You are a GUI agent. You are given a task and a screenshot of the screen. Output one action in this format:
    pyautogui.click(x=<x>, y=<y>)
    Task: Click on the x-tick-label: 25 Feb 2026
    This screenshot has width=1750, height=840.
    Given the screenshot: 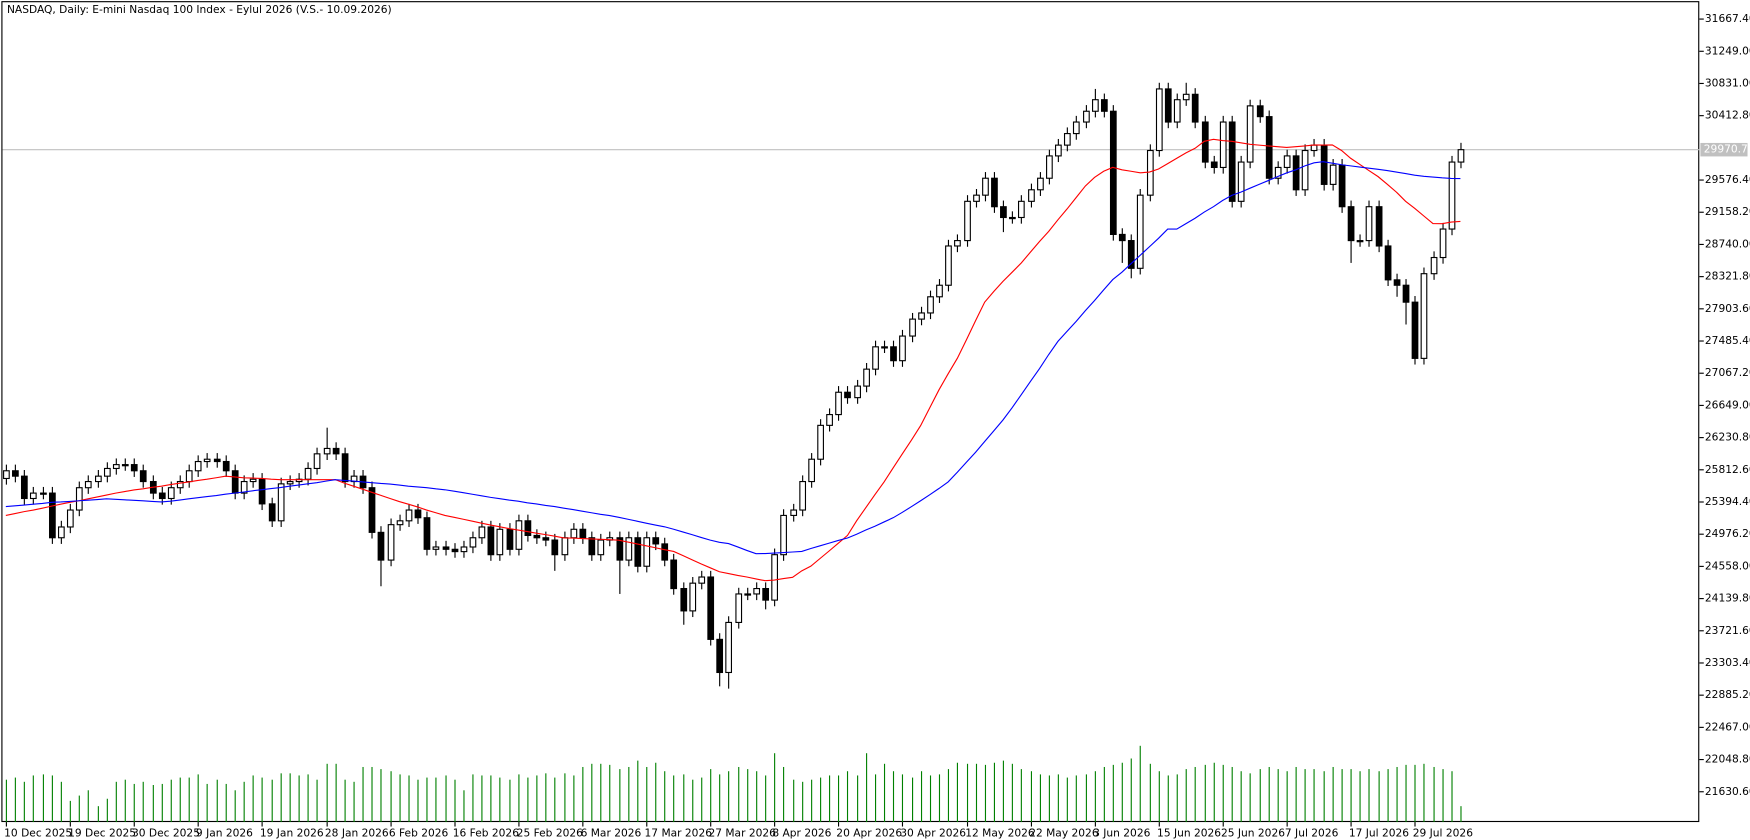 What is the action you would take?
    pyautogui.click(x=550, y=832)
    